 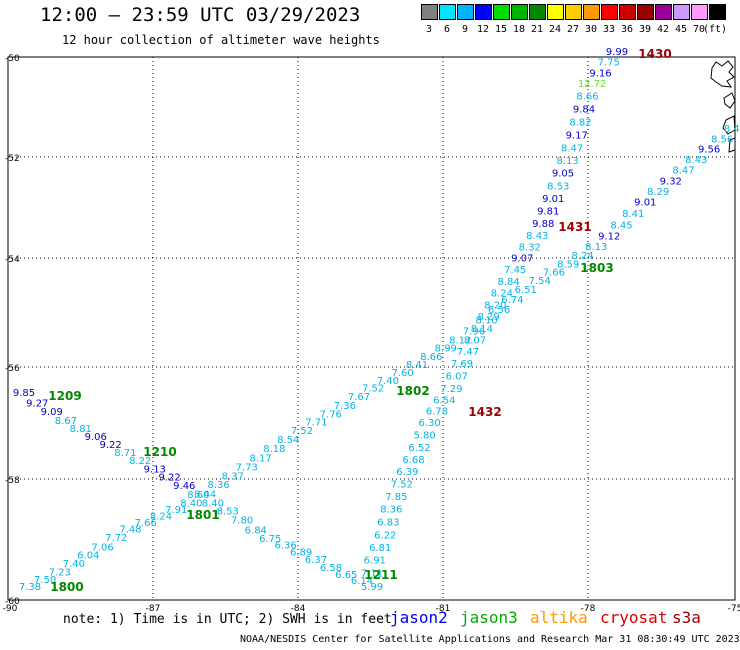 I want to click on swh-value: 7.80, so click(x=242, y=521).